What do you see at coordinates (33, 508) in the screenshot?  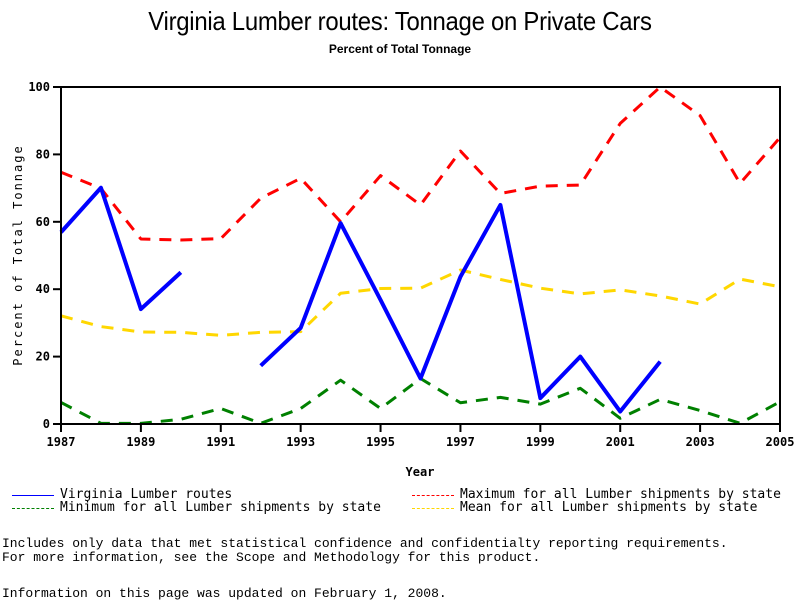 I see `legend-swatch-green` at bounding box center [33, 508].